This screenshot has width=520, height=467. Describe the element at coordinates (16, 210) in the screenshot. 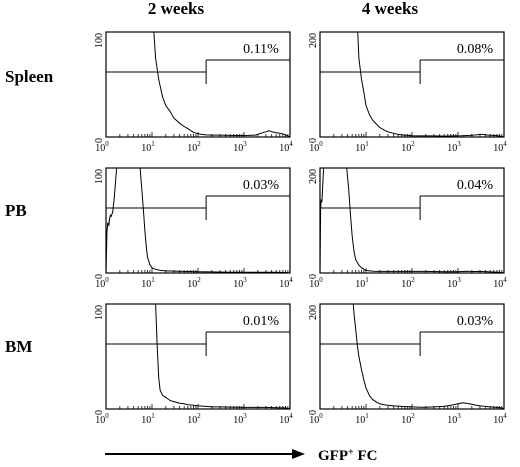

I see `row-label-pb: PB` at that location.